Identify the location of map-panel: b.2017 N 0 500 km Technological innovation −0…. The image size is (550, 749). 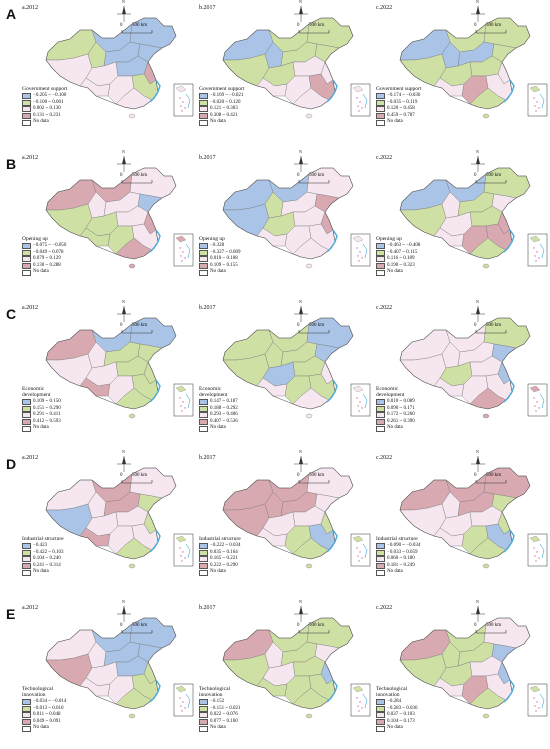
(284, 672).